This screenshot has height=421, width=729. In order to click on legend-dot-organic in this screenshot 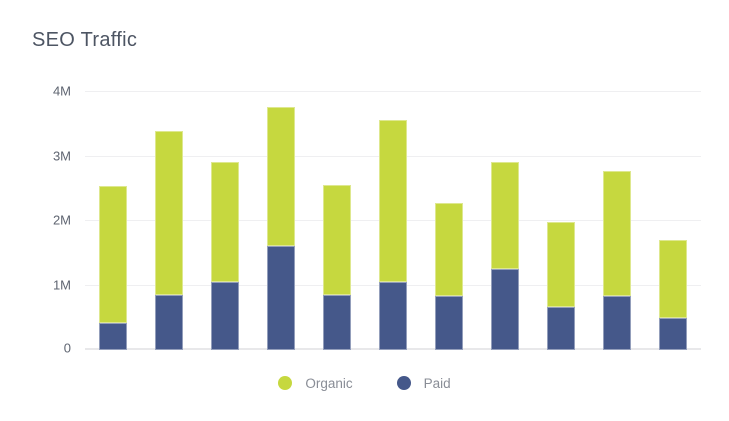, I will do `click(285, 383)`.